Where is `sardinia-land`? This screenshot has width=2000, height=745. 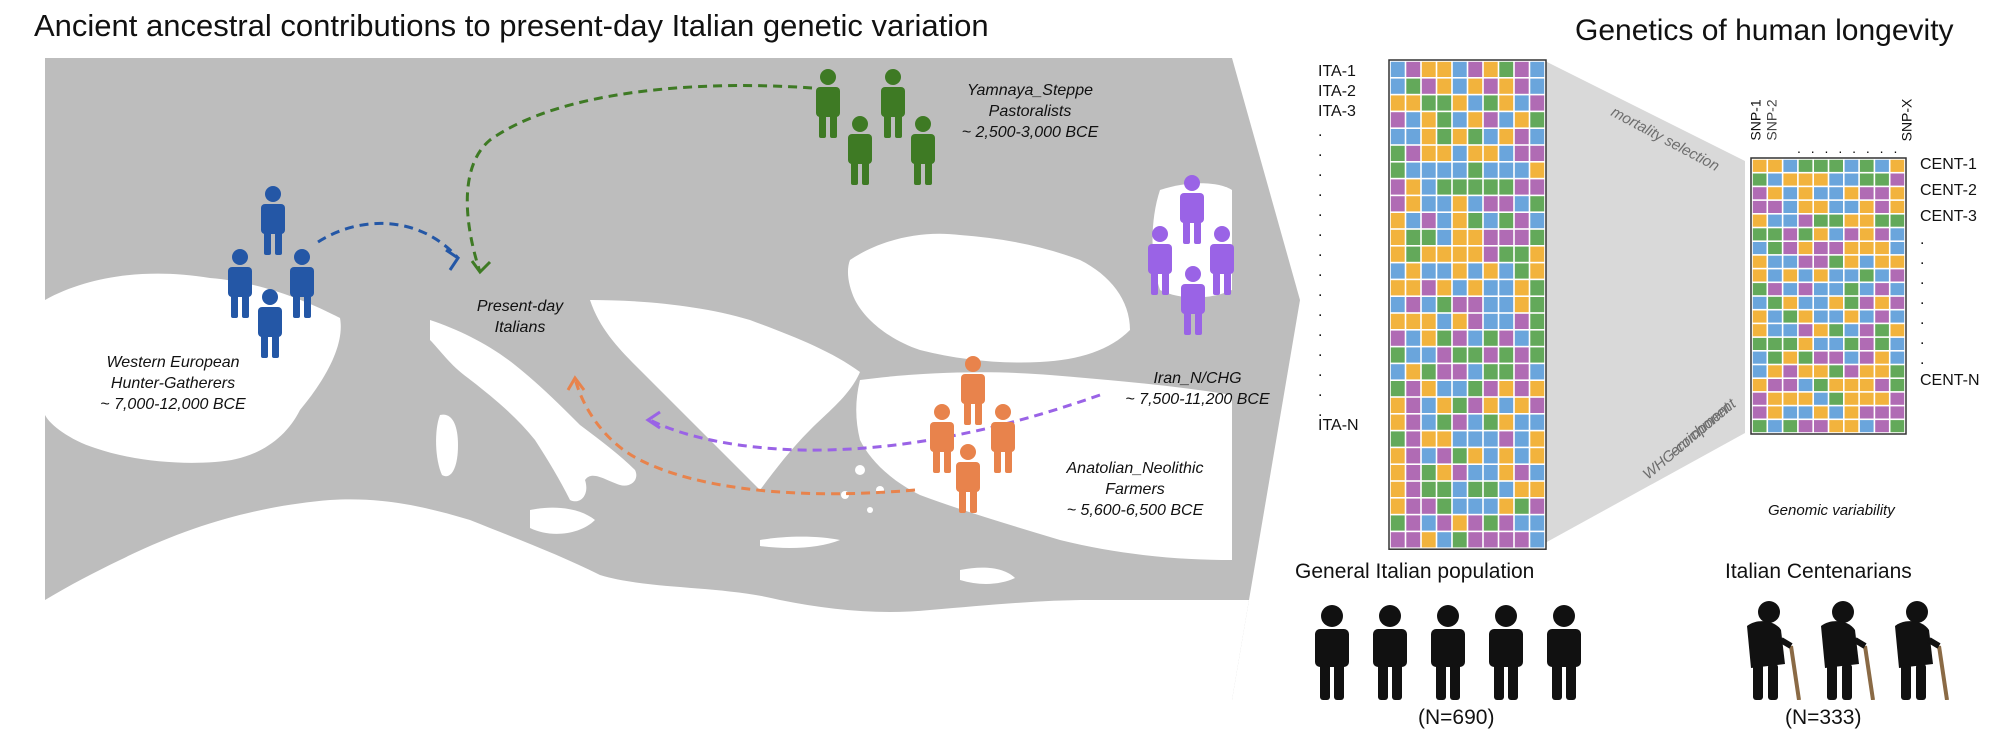 sardinia-land is located at coordinates (447, 445).